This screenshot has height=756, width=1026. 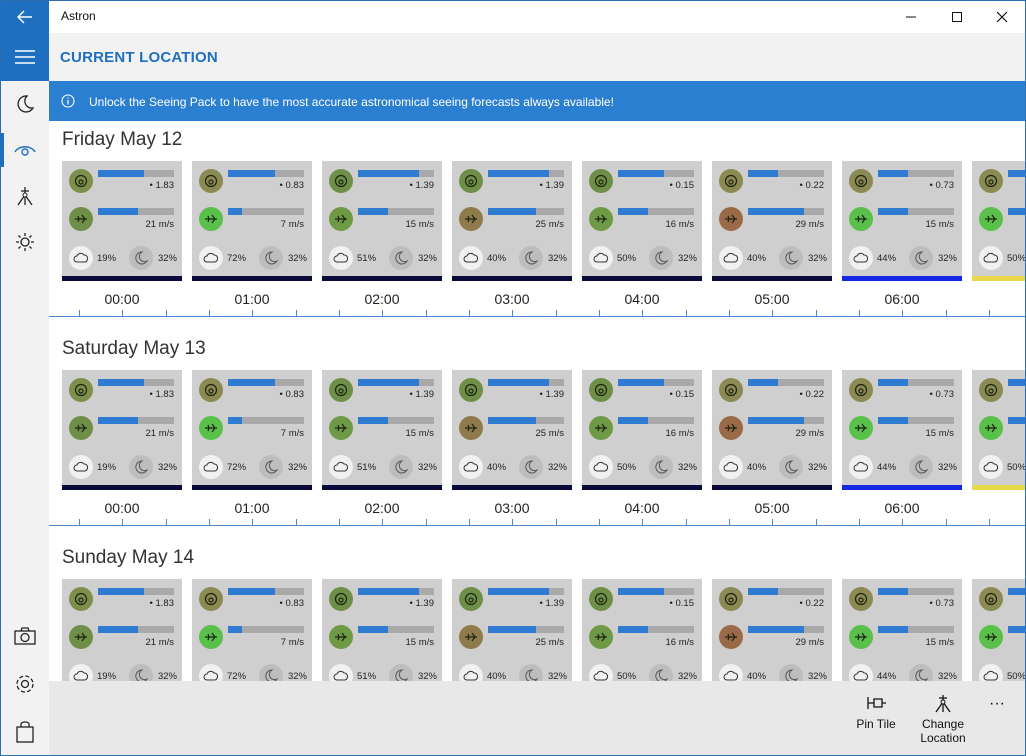 I want to click on rail-item-seeing, so click(x=25, y=150).